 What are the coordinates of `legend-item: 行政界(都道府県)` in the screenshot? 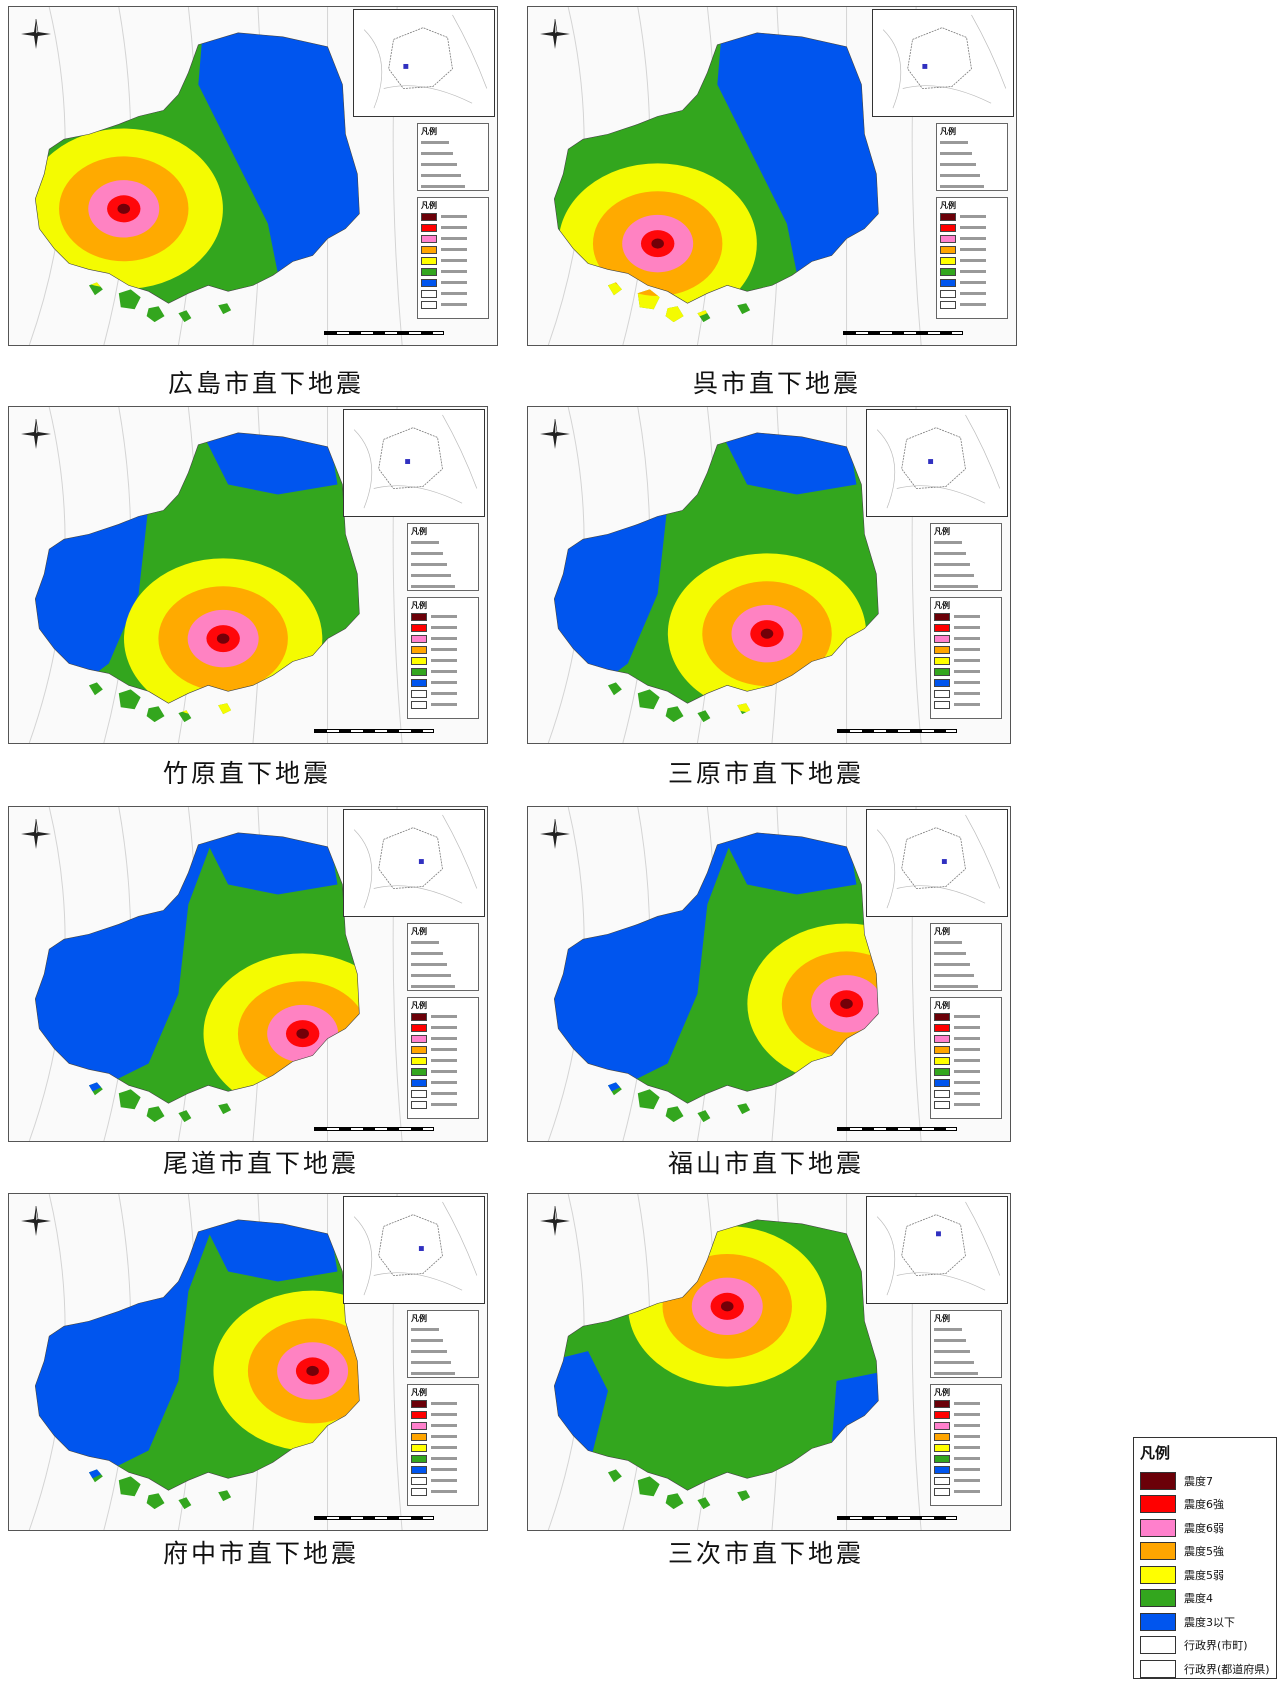 It's located at (1205, 1669).